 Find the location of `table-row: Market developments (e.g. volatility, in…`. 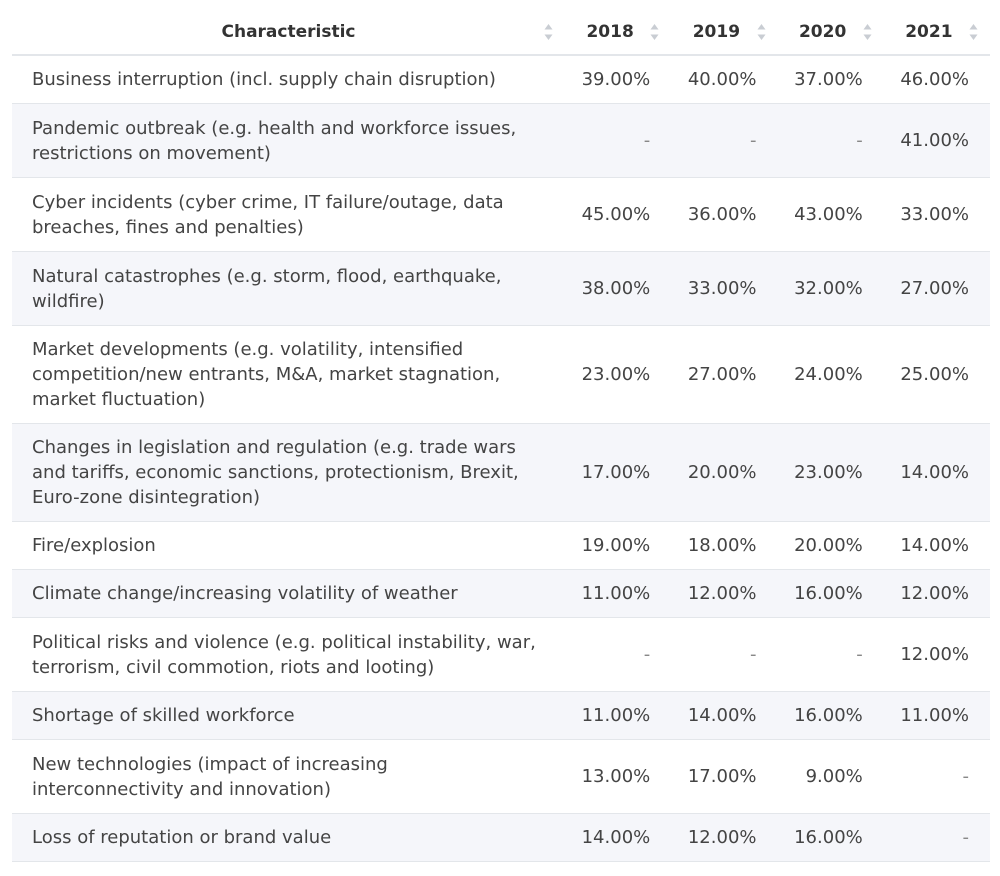

table-row: Market developments (e.g. volatility, in… is located at coordinates (501, 374).